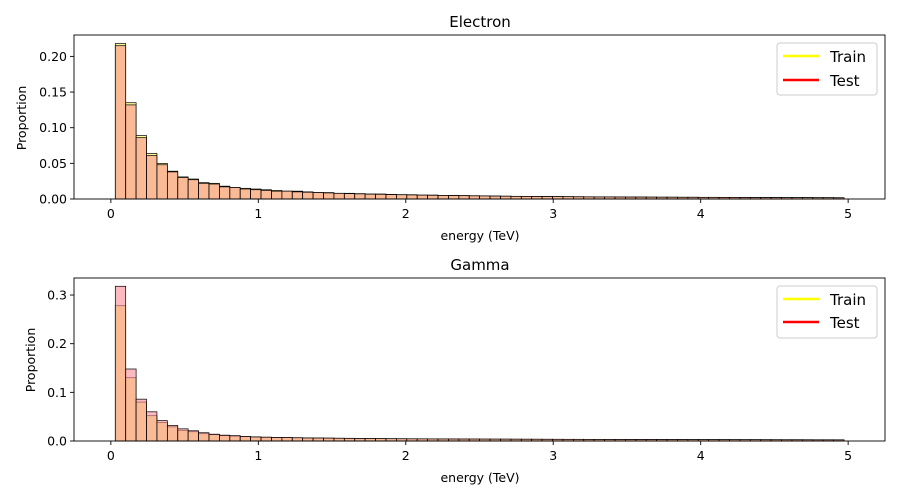  What do you see at coordinates (53, 92) in the screenshot?
I see `y-tick-label: 0.15` at bounding box center [53, 92].